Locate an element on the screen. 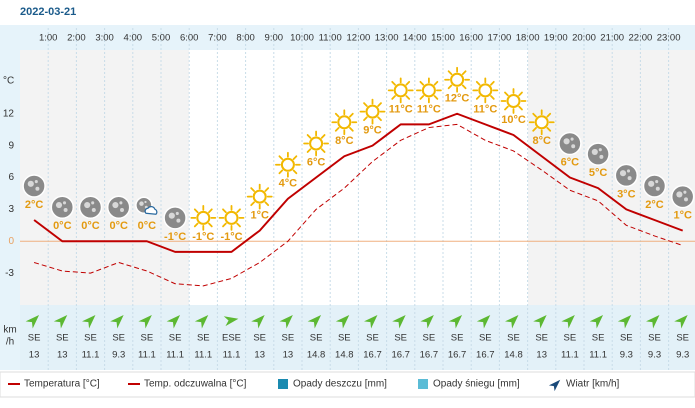 Image resolution: width=695 pixels, height=408 pixels. hour-label: 17:00 is located at coordinates (500, 38).